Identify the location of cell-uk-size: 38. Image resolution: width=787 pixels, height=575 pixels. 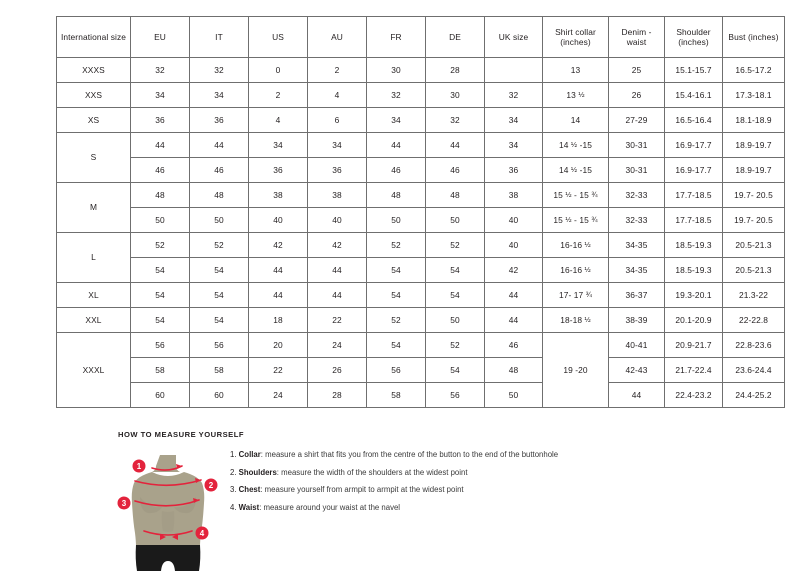
(513, 195).